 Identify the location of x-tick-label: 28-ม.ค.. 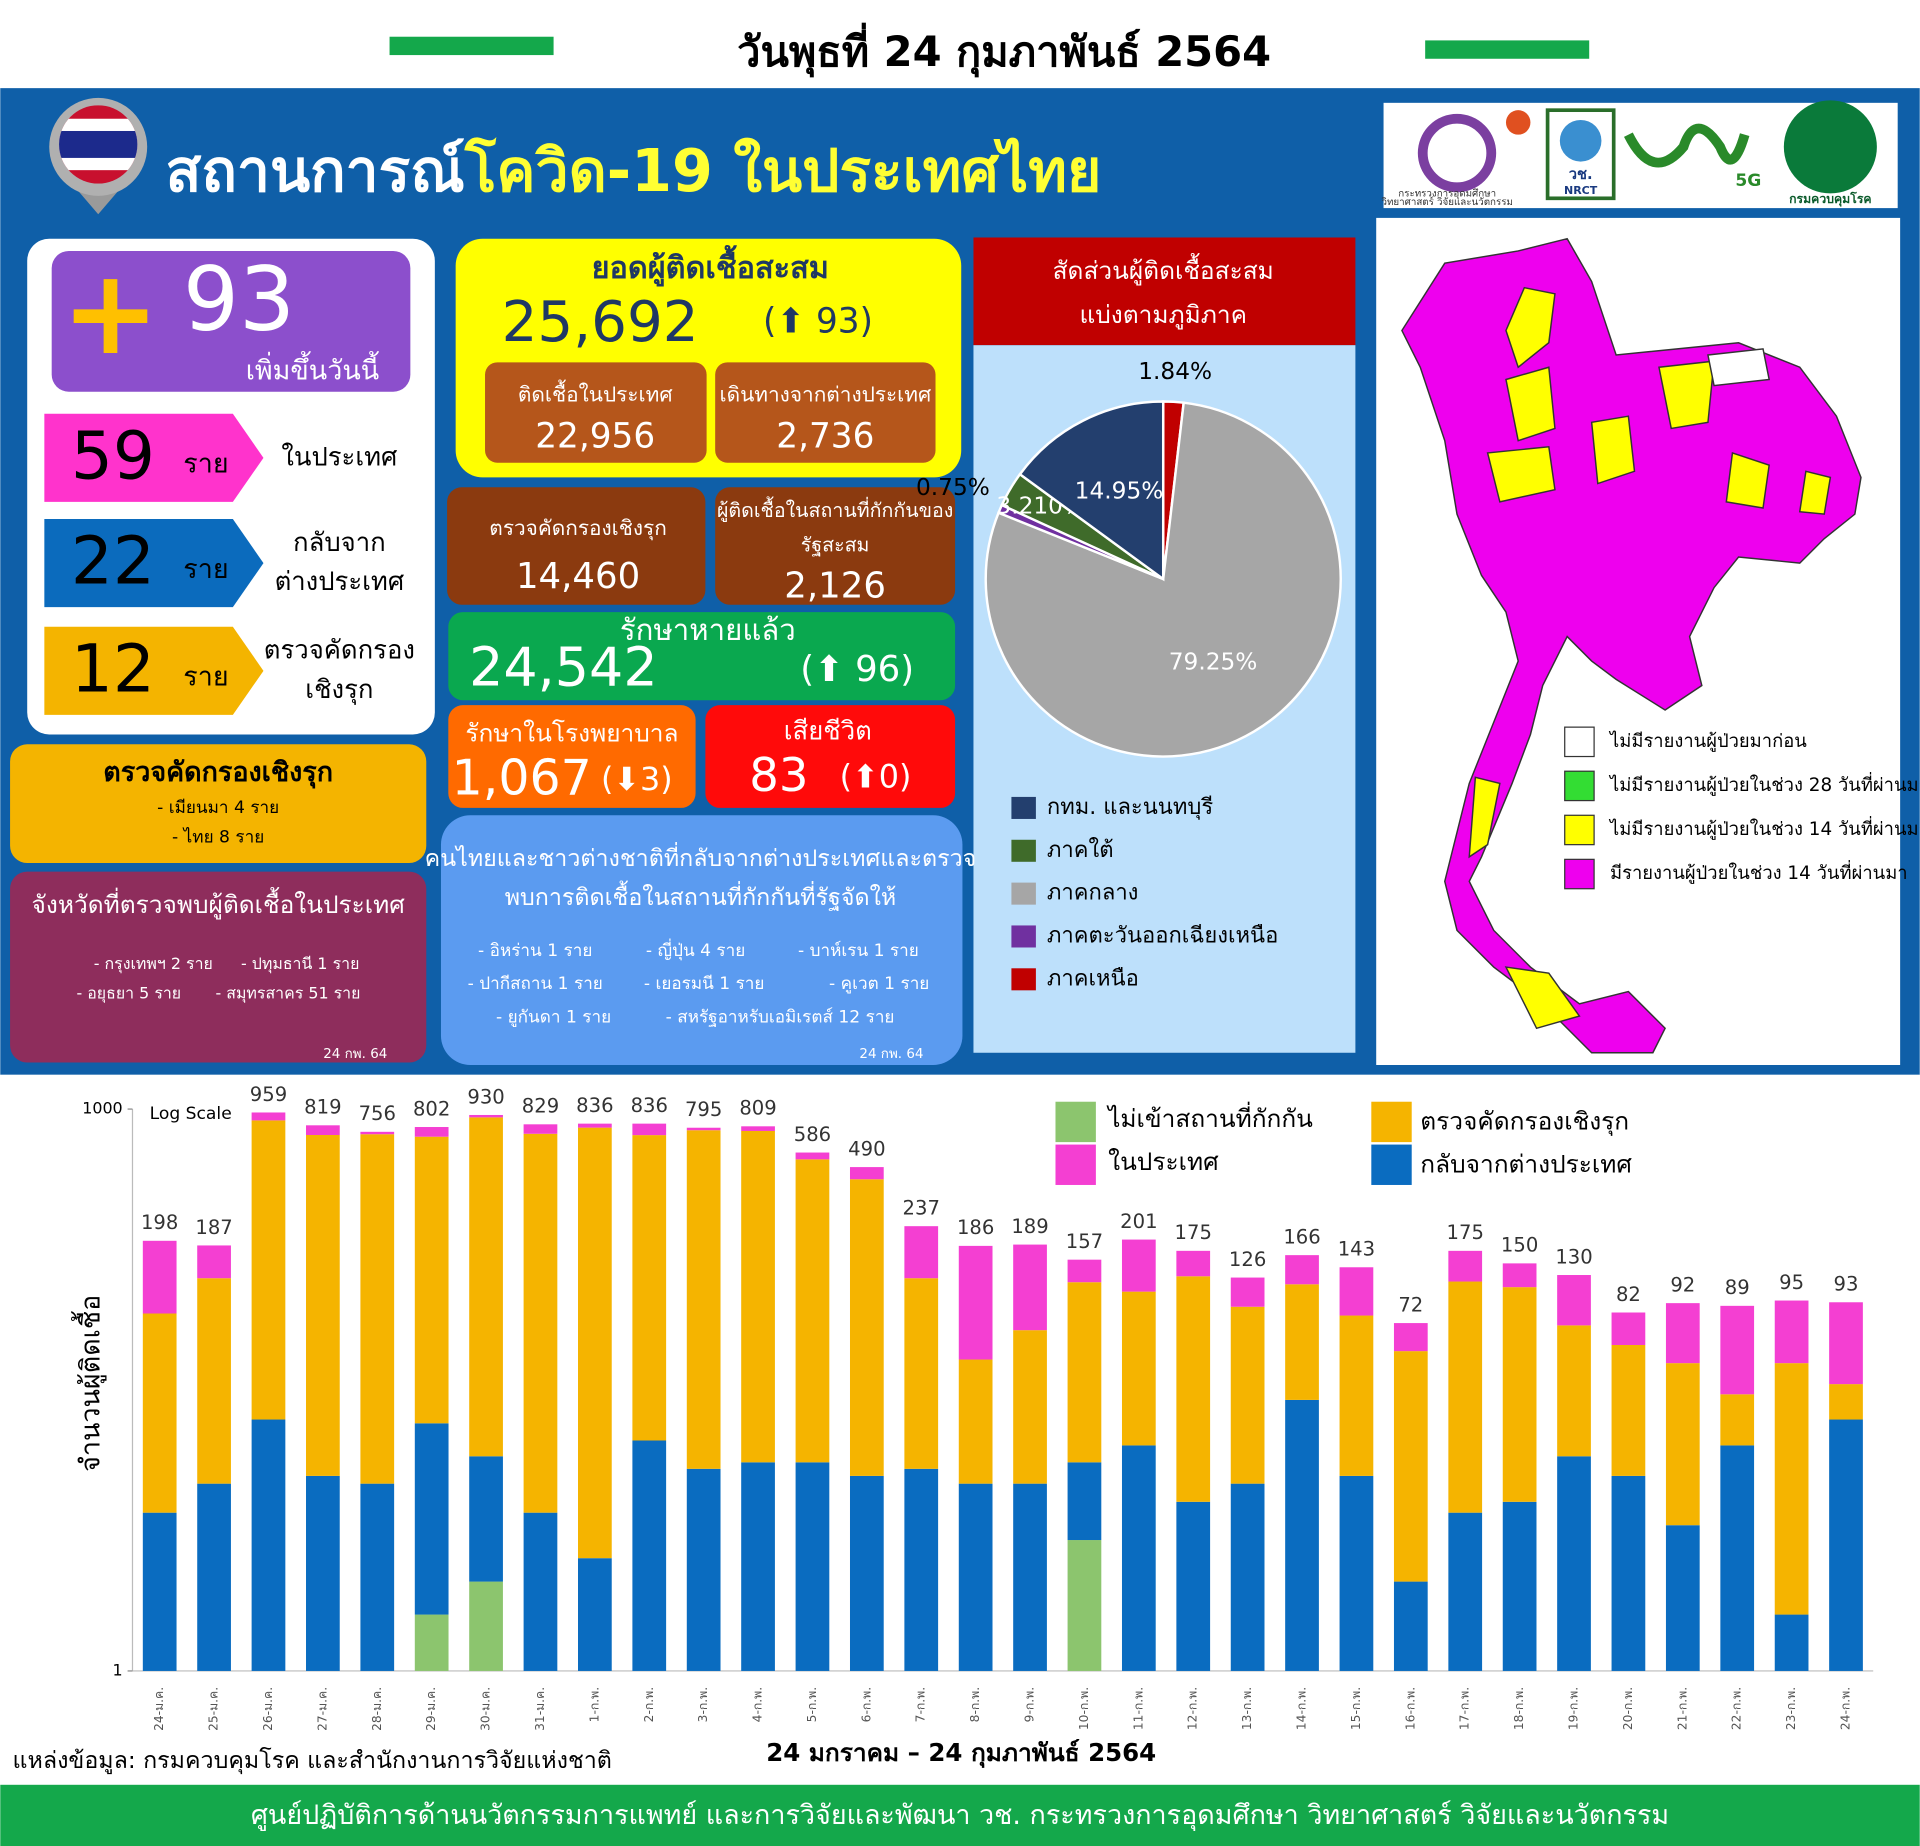
(377, 1709).